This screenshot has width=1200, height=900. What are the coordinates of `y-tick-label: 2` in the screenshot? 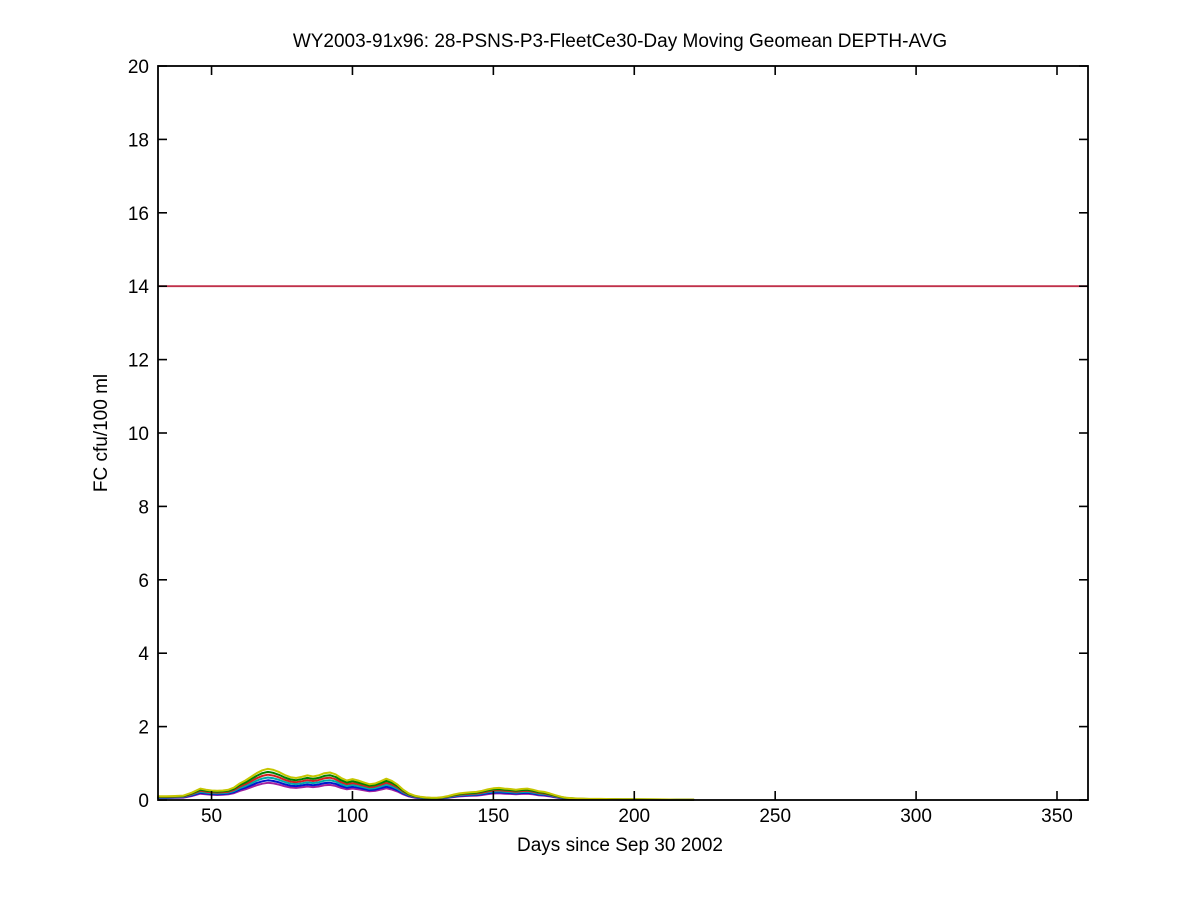 It's located at (143, 728).